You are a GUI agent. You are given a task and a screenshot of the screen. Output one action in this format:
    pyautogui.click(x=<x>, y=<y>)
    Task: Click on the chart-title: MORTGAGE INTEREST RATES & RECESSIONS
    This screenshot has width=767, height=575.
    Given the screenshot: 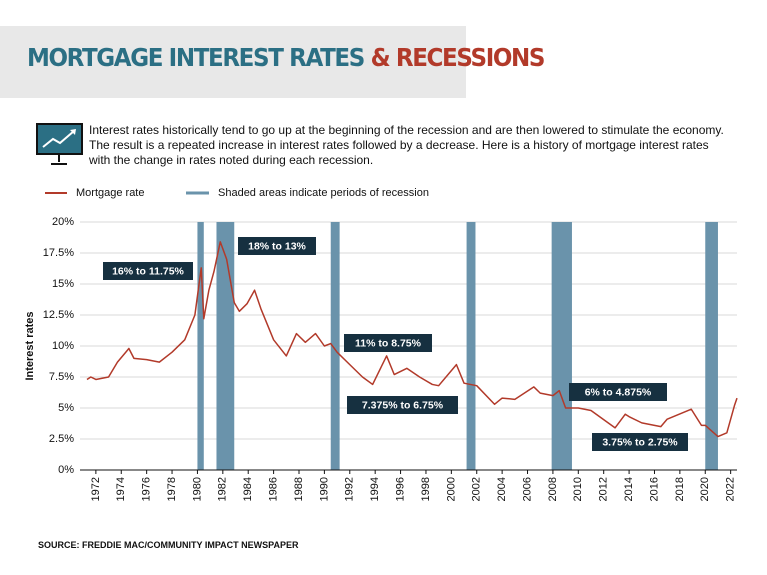 What is the action you would take?
    pyautogui.click(x=286, y=57)
    